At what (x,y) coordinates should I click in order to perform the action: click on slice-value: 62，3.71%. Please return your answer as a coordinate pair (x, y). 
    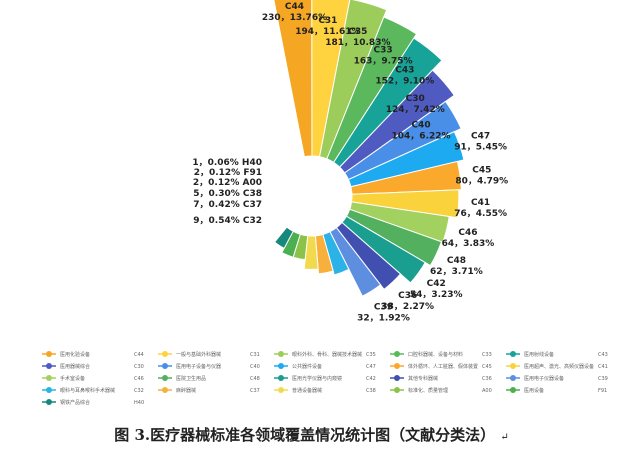
    Looking at the image, I should click on (456, 272).